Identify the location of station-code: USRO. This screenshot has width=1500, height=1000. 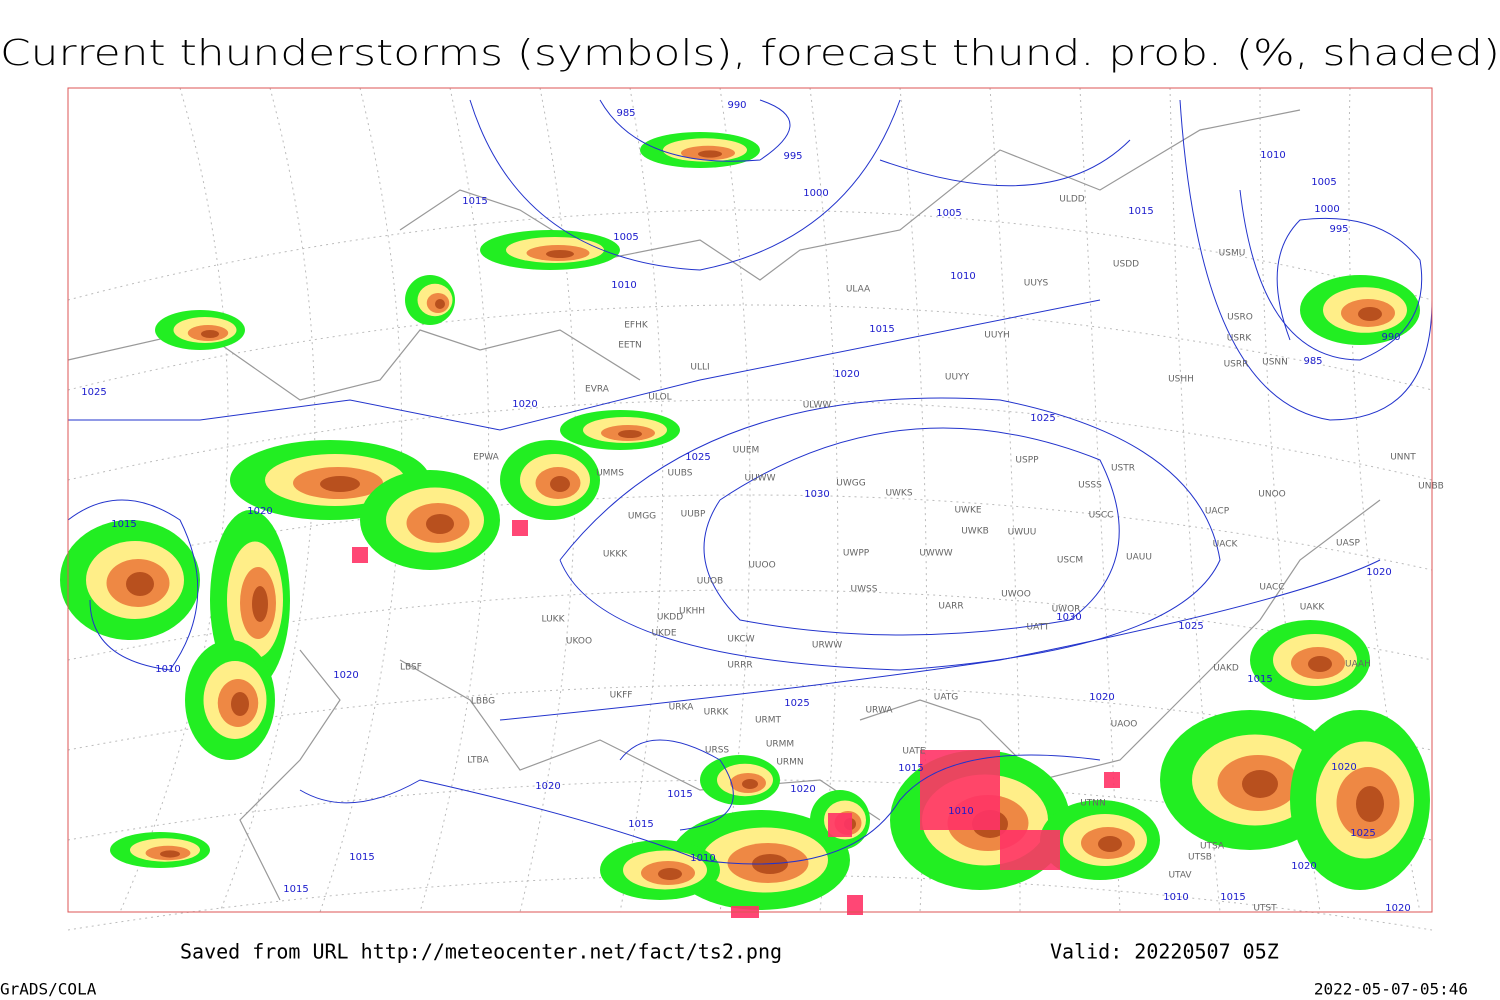
(1240, 318).